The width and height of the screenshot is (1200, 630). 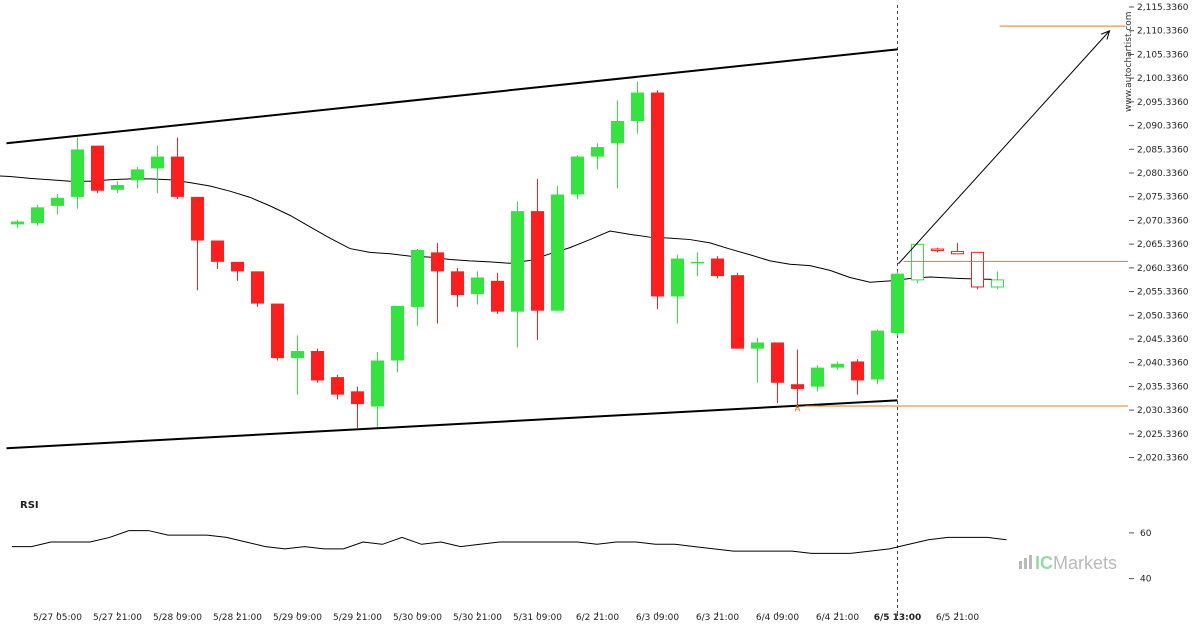 What do you see at coordinates (1163, 127) in the screenshot?
I see `y-tick-label: 2,090.3360` at bounding box center [1163, 127].